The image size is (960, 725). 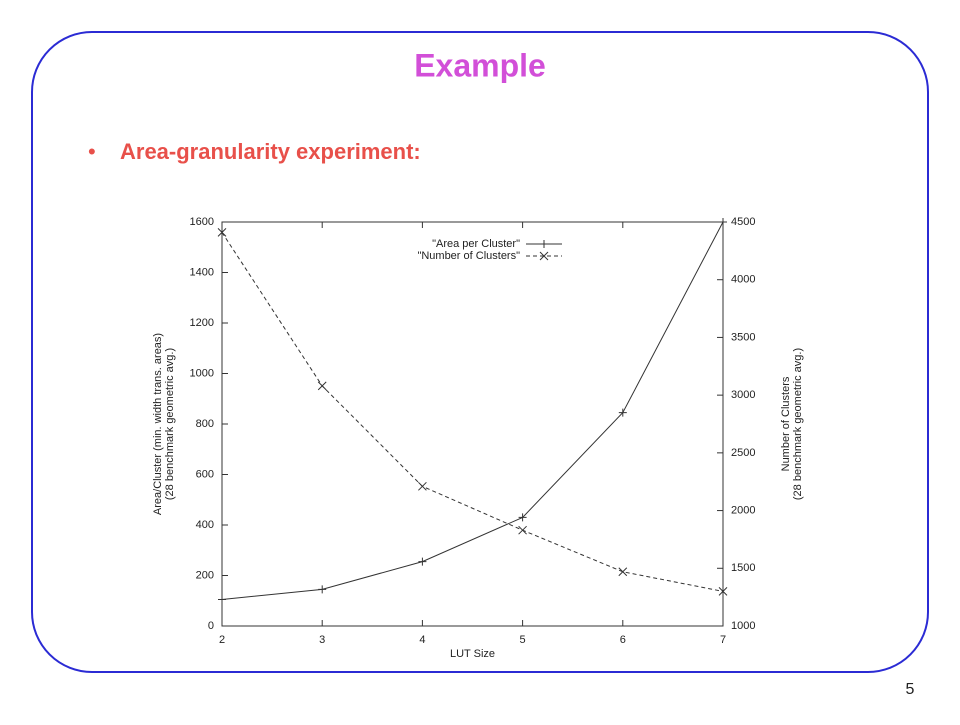 What do you see at coordinates (422, 640) in the screenshot?
I see `x-tick-label: 4` at bounding box center [422, 640].